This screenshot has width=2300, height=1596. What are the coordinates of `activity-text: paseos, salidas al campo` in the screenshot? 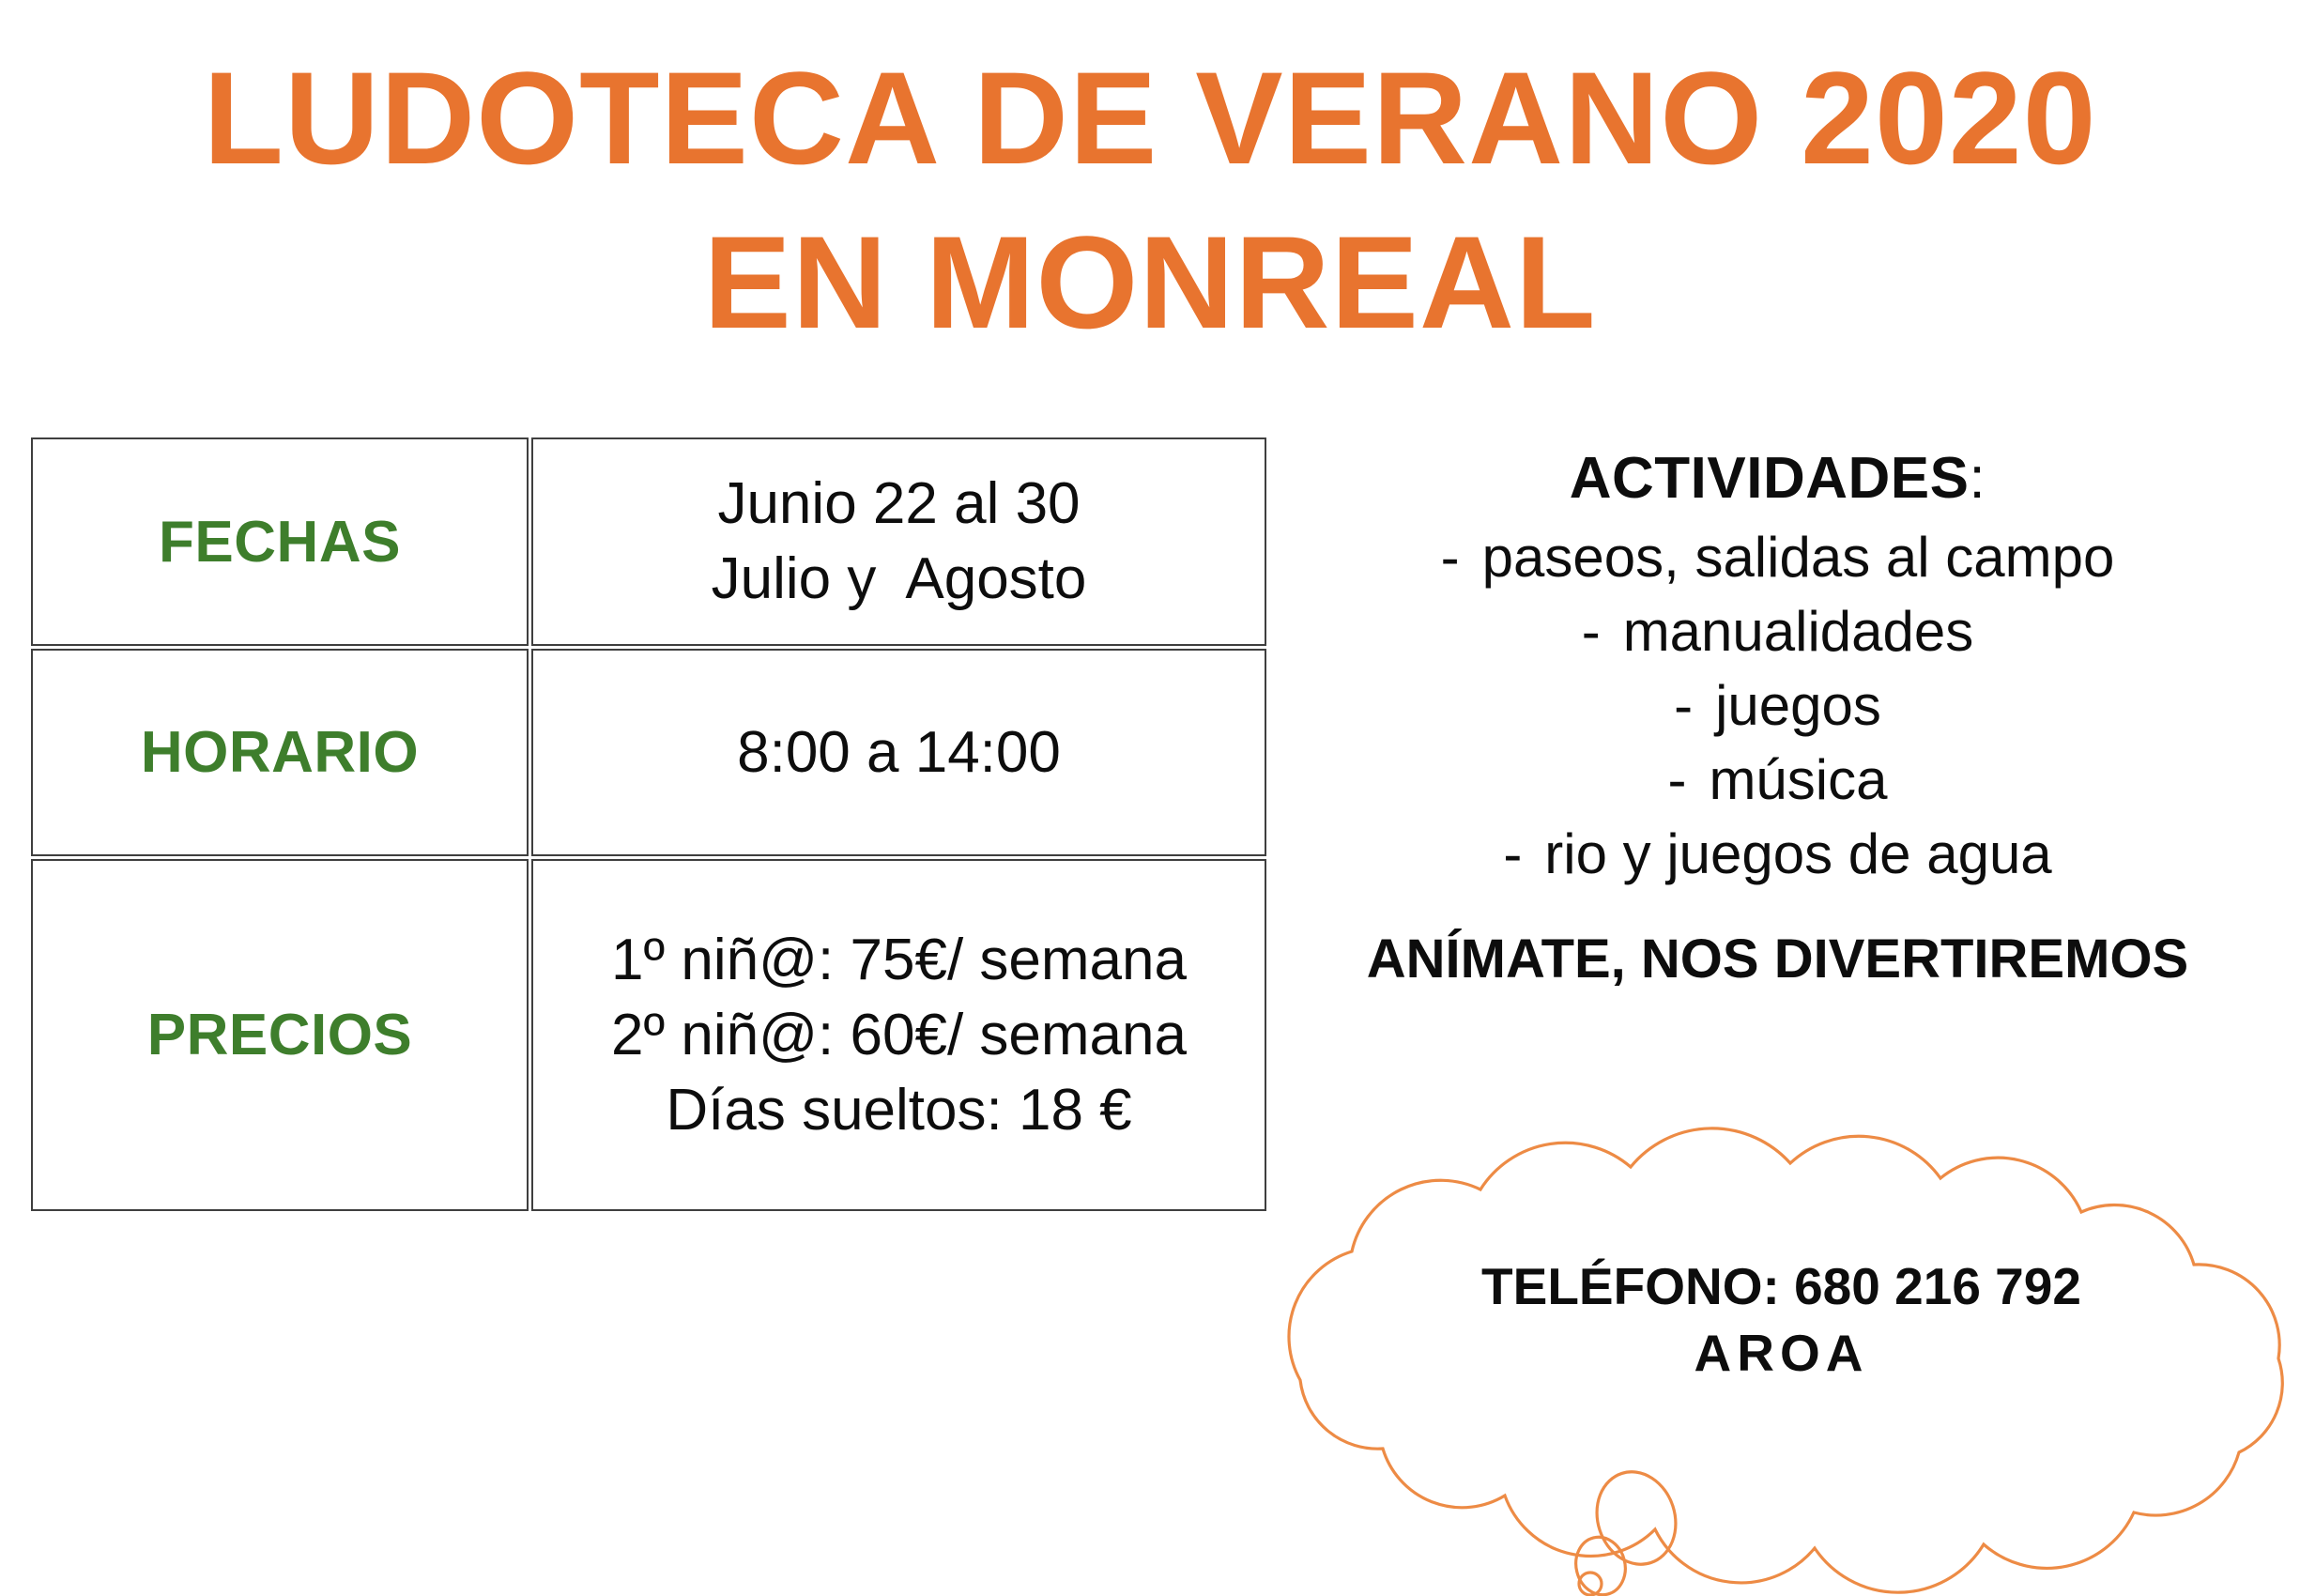 It's located at (1798, 558).